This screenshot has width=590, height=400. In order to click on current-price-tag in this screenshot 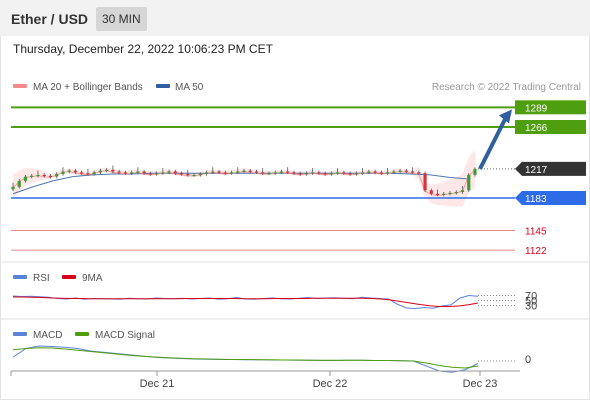, I will do `click(550, 168)`.